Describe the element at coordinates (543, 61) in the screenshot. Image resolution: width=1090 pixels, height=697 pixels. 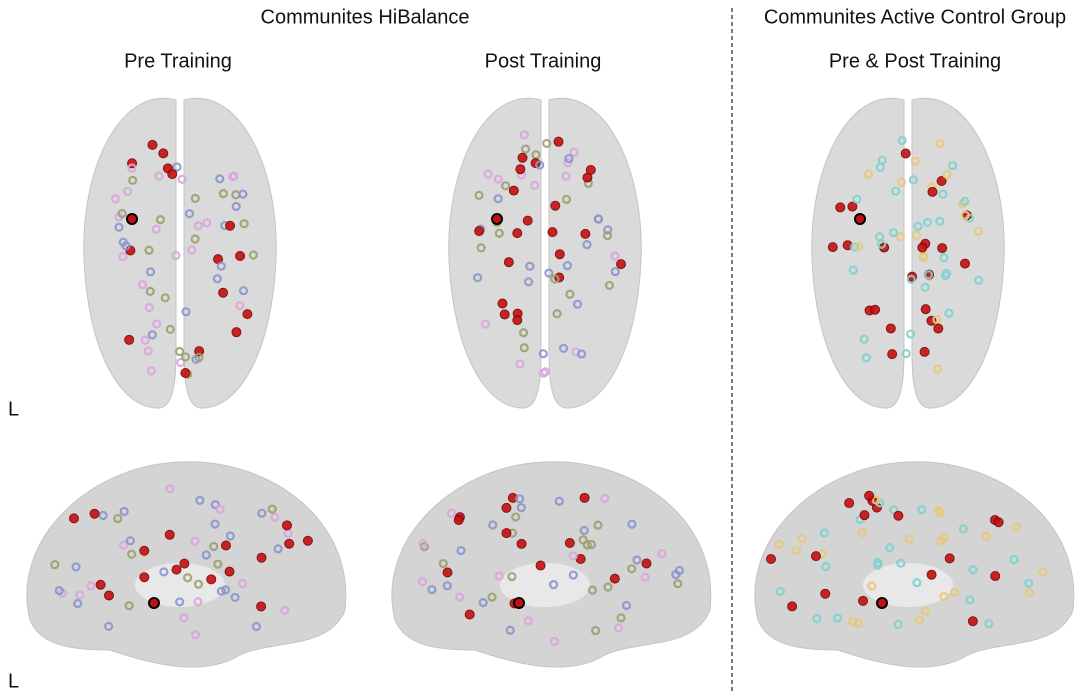
I see `panel-title: Post Training` at that location.